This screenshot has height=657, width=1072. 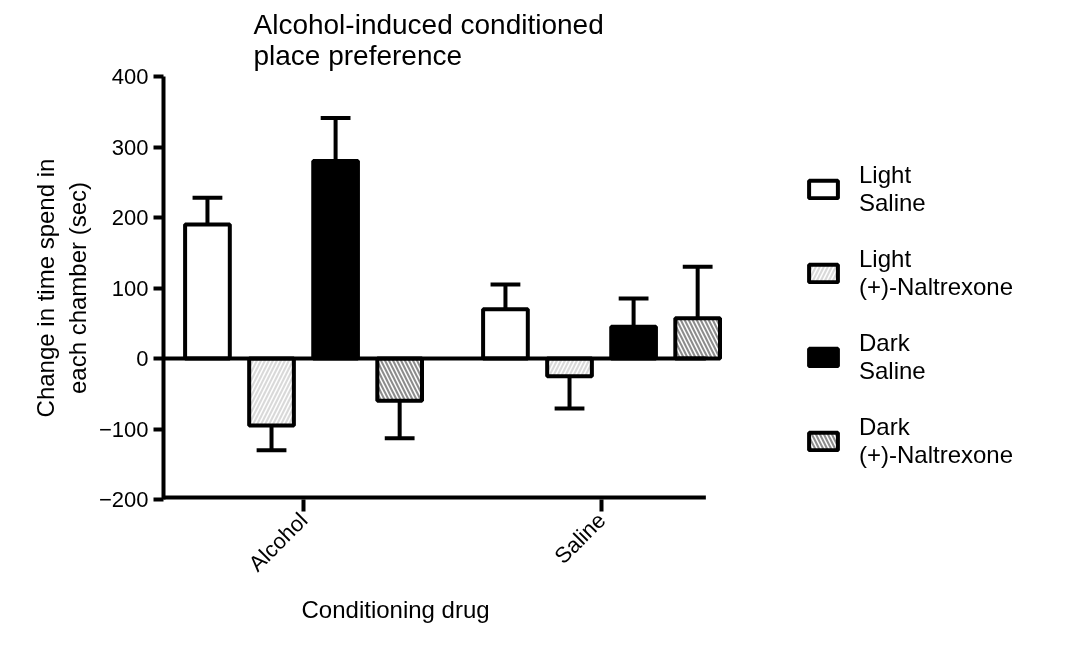 I want to click on y-tick-label: 300, so click(x=130, y=147).